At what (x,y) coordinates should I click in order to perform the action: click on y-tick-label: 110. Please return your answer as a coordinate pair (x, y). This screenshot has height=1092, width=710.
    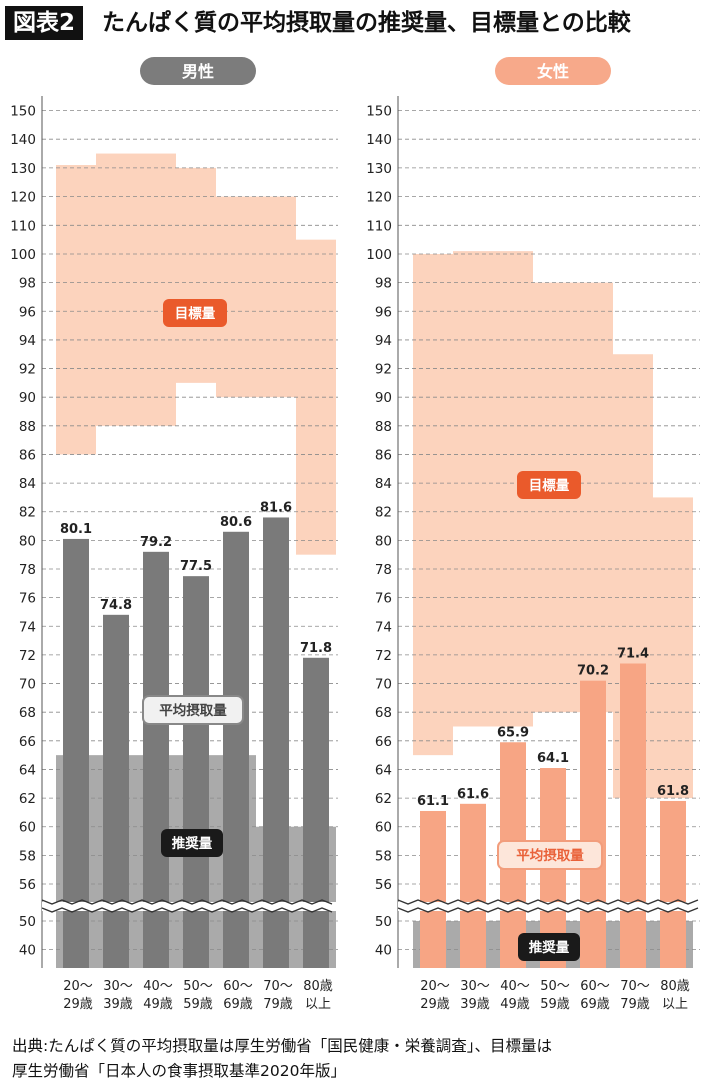
    Looking at the image, I should click on (23, 226).